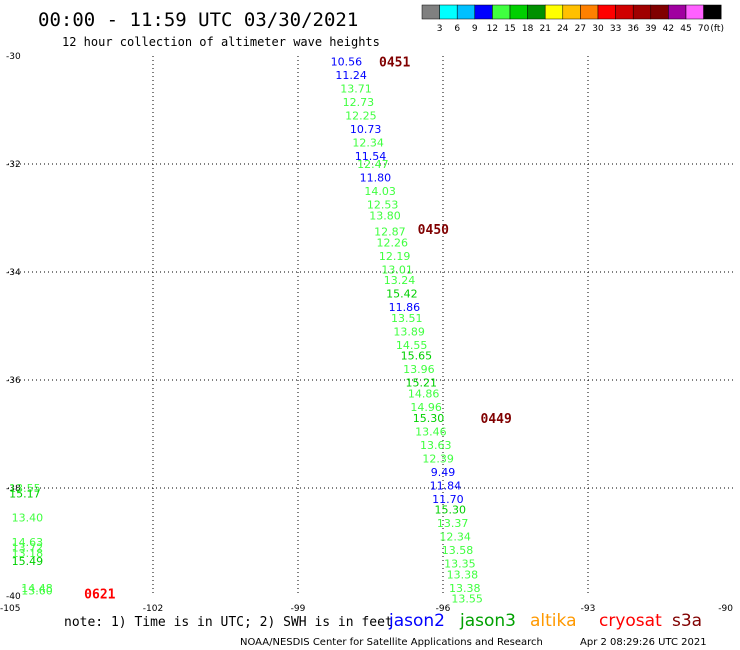 The width and height of the screenshot is (740, 650). What do you see at coordinates (443, 472) in the screenshot?
I see `data-point-label: 9.49` at bounding box center [443, 472].